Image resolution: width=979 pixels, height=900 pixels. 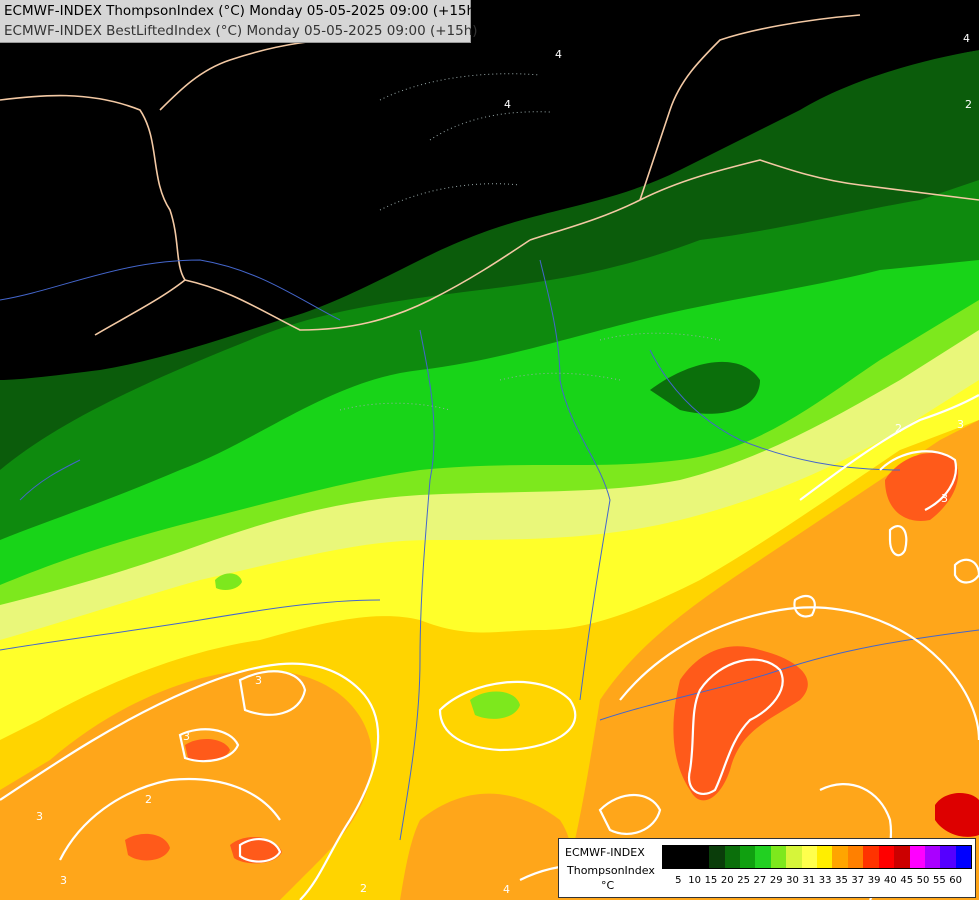 I want to click on legend-variable-label: ThompsonIndex, so click(x=611, y=870).